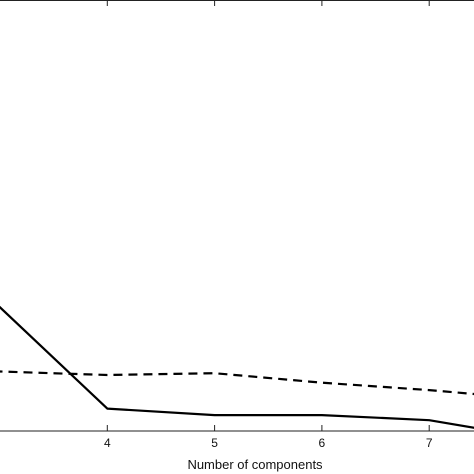 This screenshot has width=474, height=474. What do you see at coordinates (429, 443) in the screenshot?
I see `x-tick-label: 7` at bounding box center [429, 443].